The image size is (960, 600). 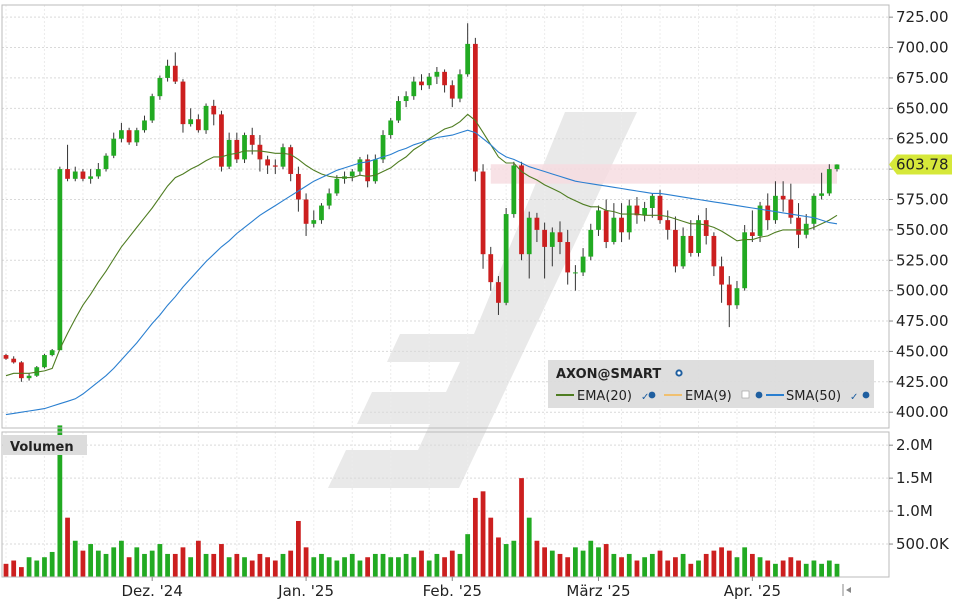 I want to click on symbol-settings-icon, so click(x=679, y=373).